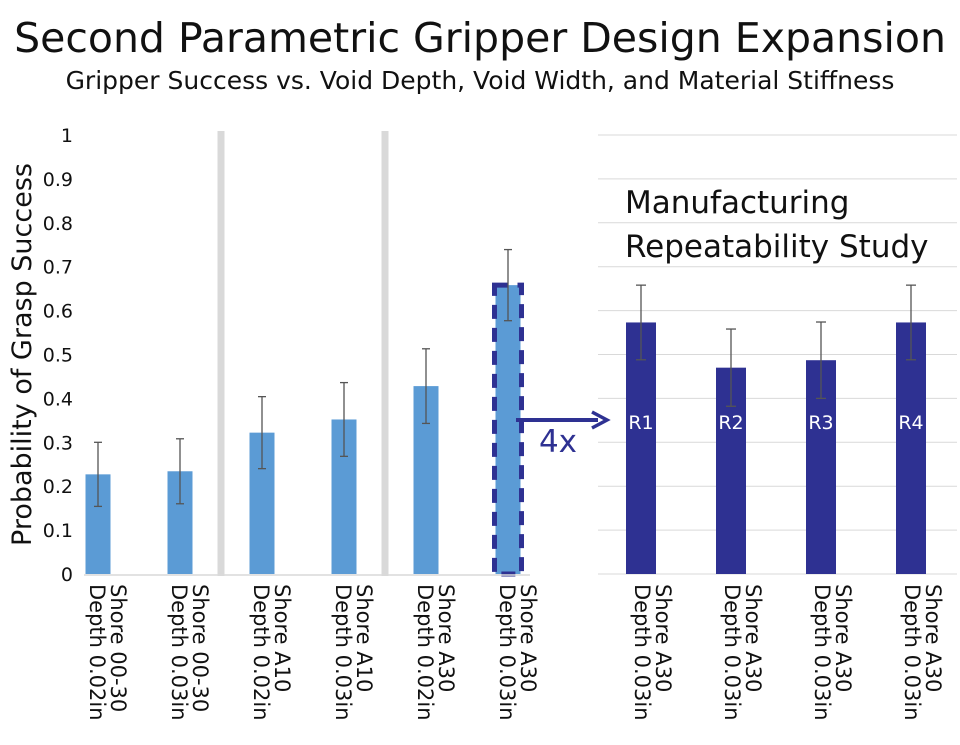 The width and height of the screenshot is (960, 745). I want to click on y-tick-label: 0.8, so click(58, 224).